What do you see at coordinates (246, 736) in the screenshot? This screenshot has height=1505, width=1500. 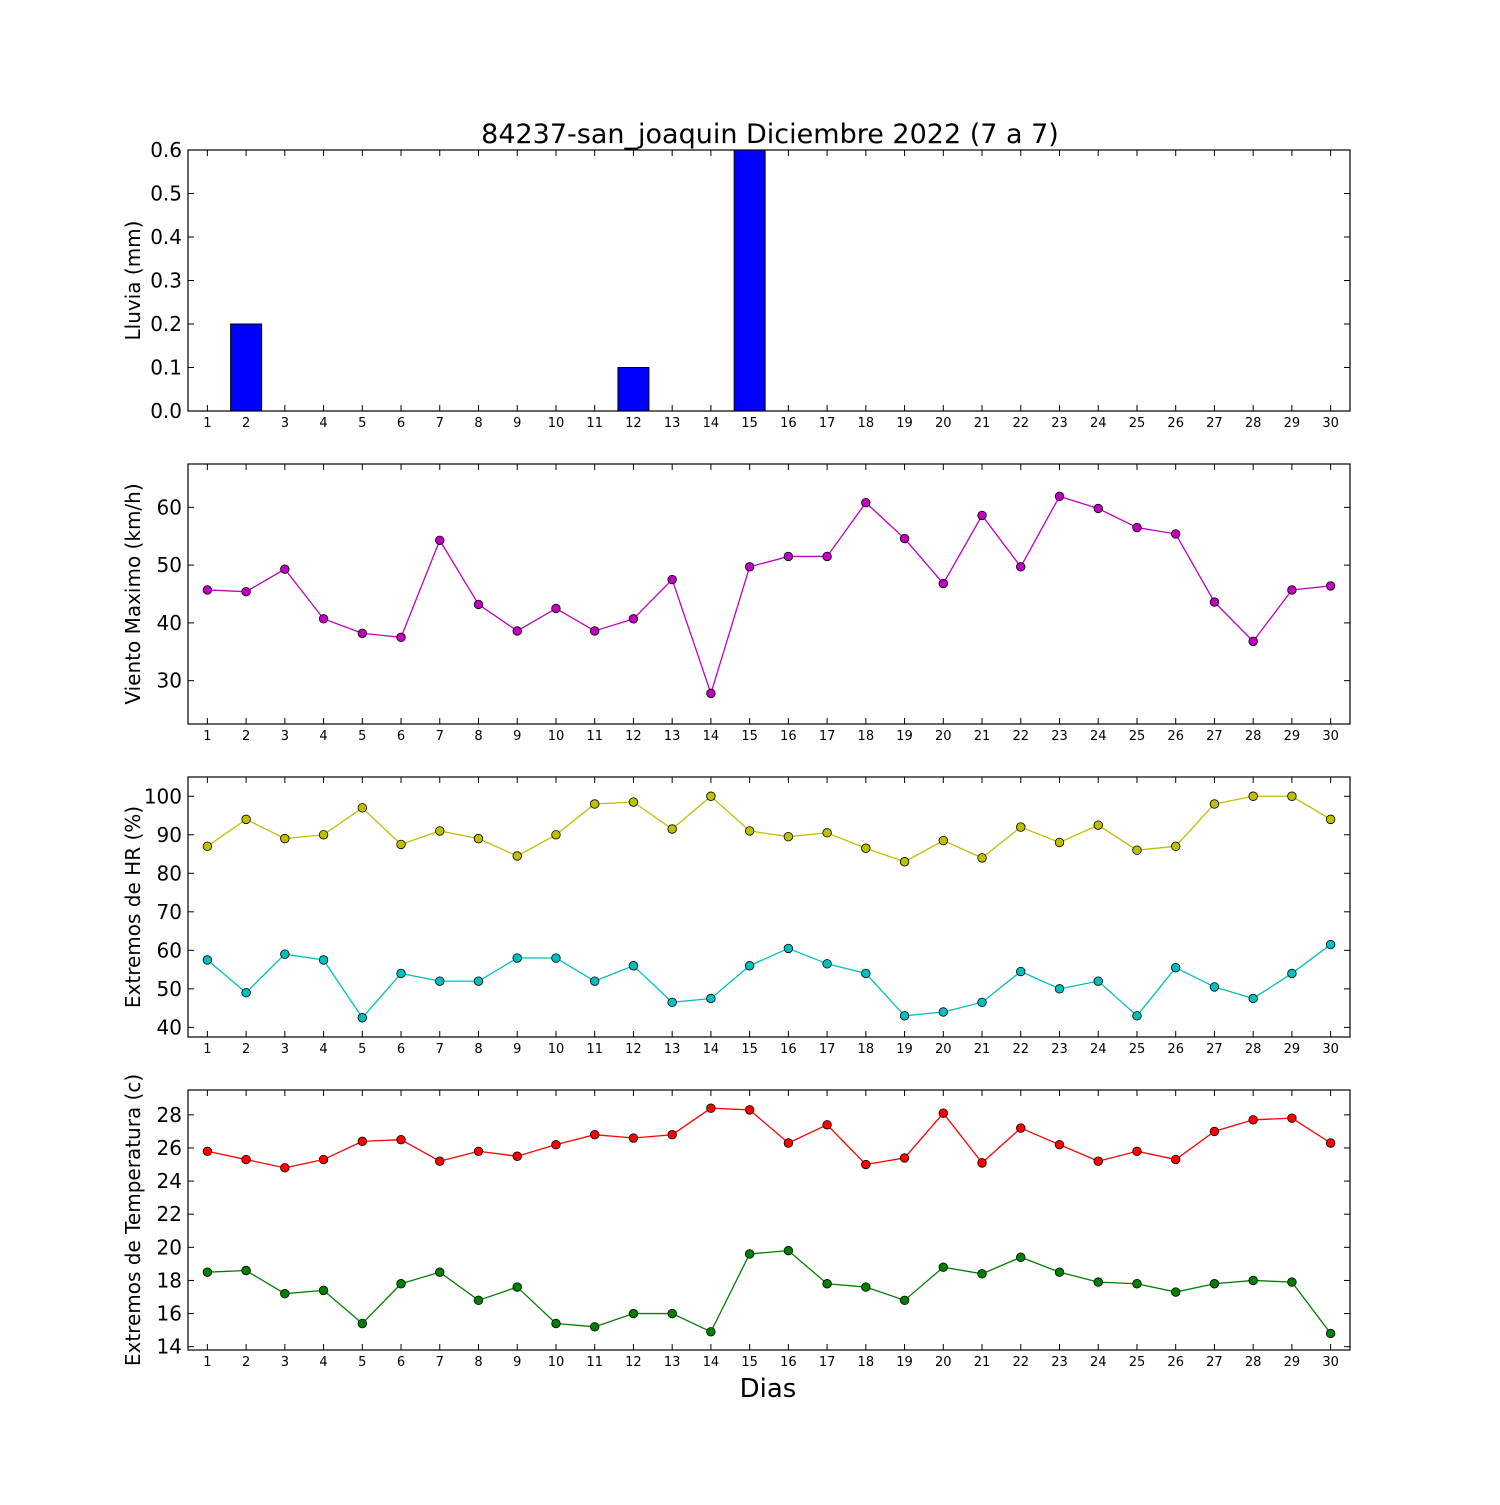 I see `x-tick-label: 2` at bounding box center [246, 736].